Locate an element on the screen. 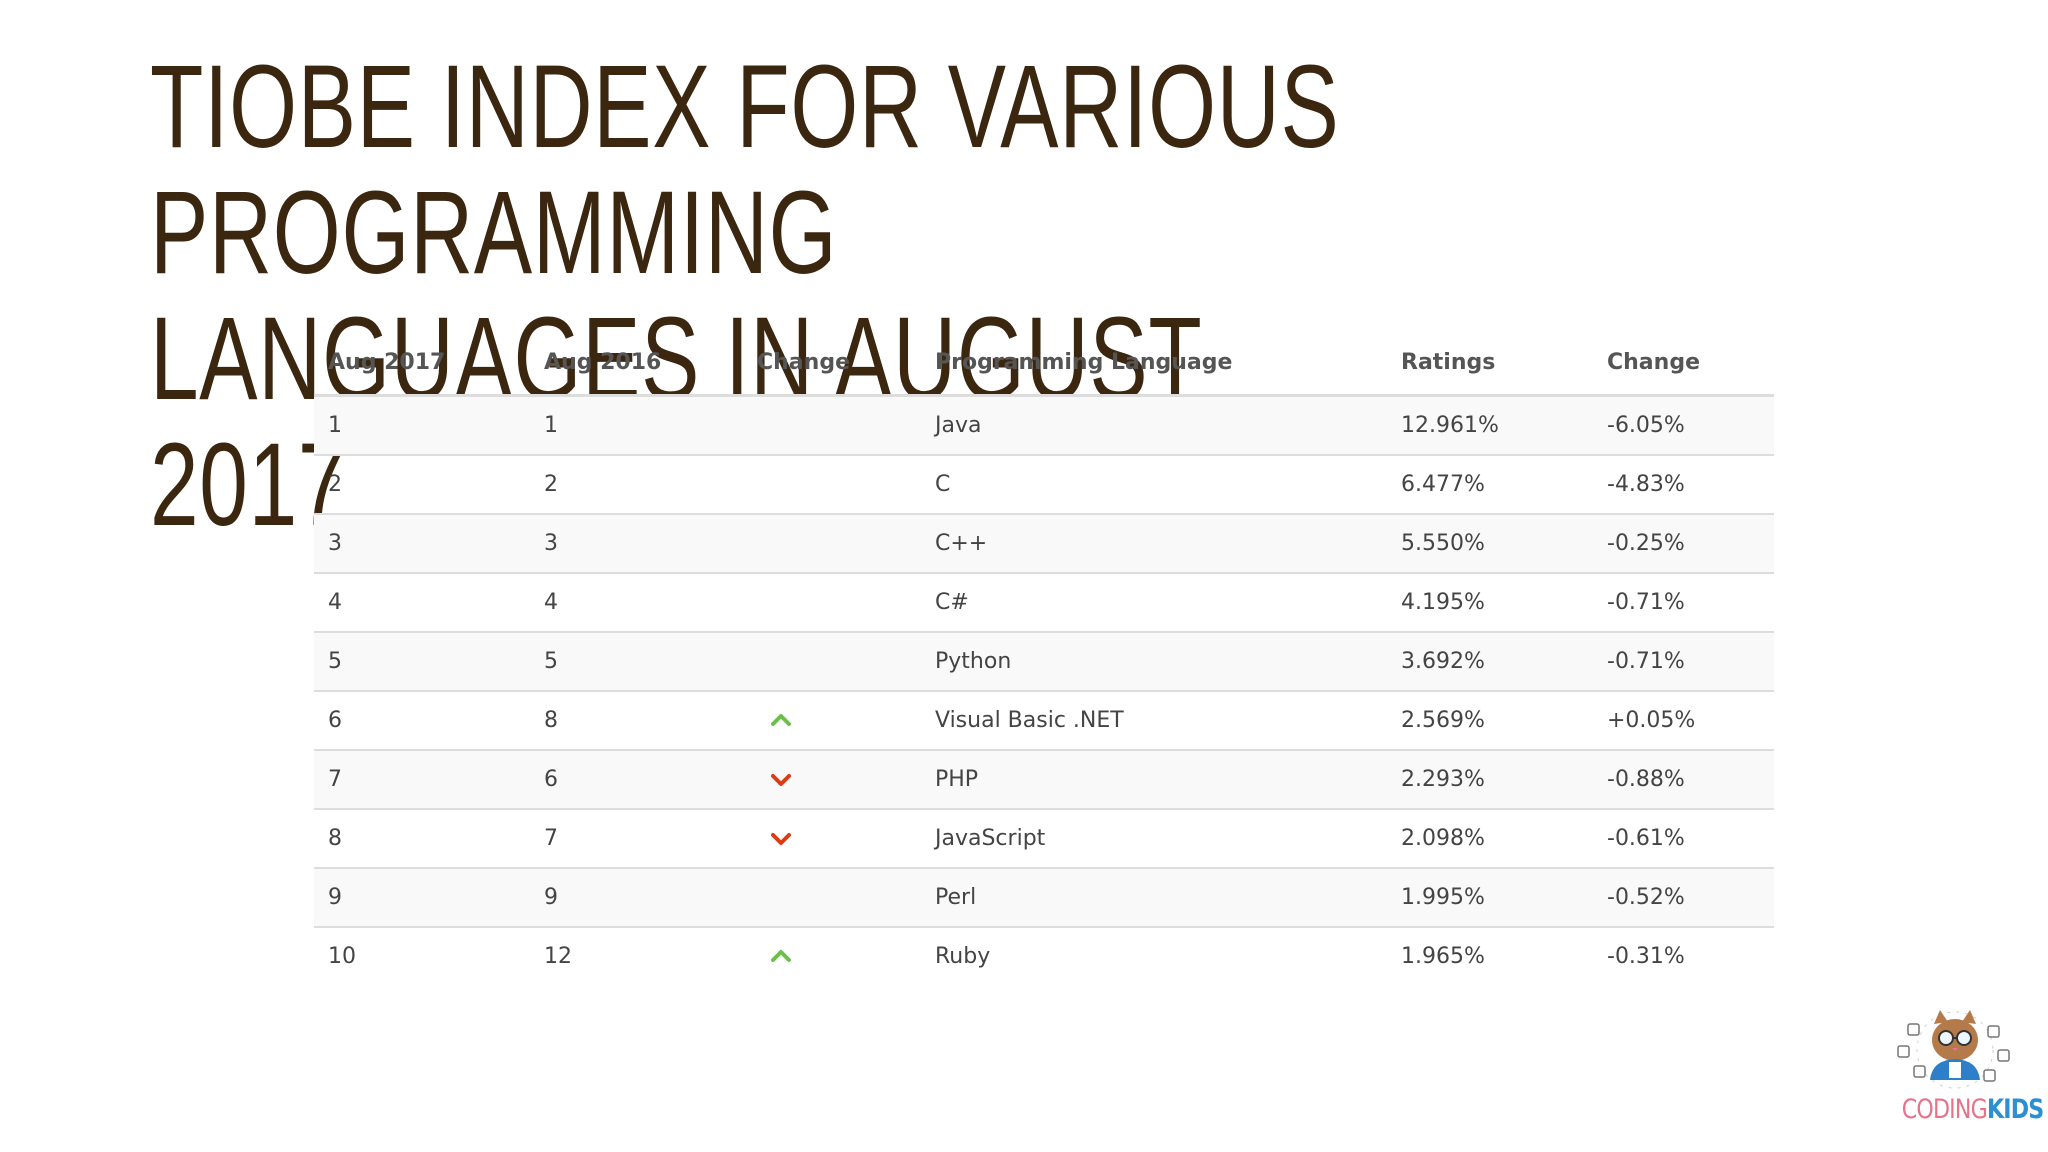 Image resolution: width=2048 pixels, height=1152 pixels. rating-change-cell: -0.61% is located at coordinates (1683, 839).